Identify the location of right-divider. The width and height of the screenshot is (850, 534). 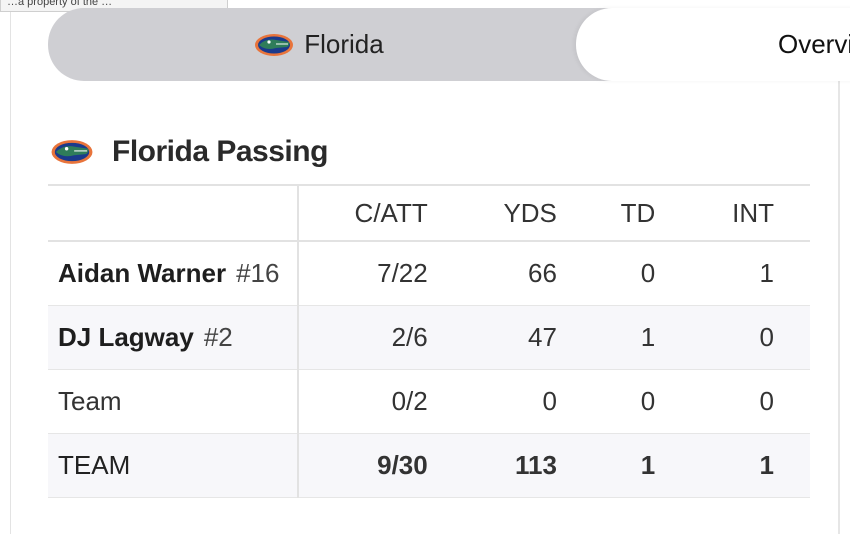
(839, 307).